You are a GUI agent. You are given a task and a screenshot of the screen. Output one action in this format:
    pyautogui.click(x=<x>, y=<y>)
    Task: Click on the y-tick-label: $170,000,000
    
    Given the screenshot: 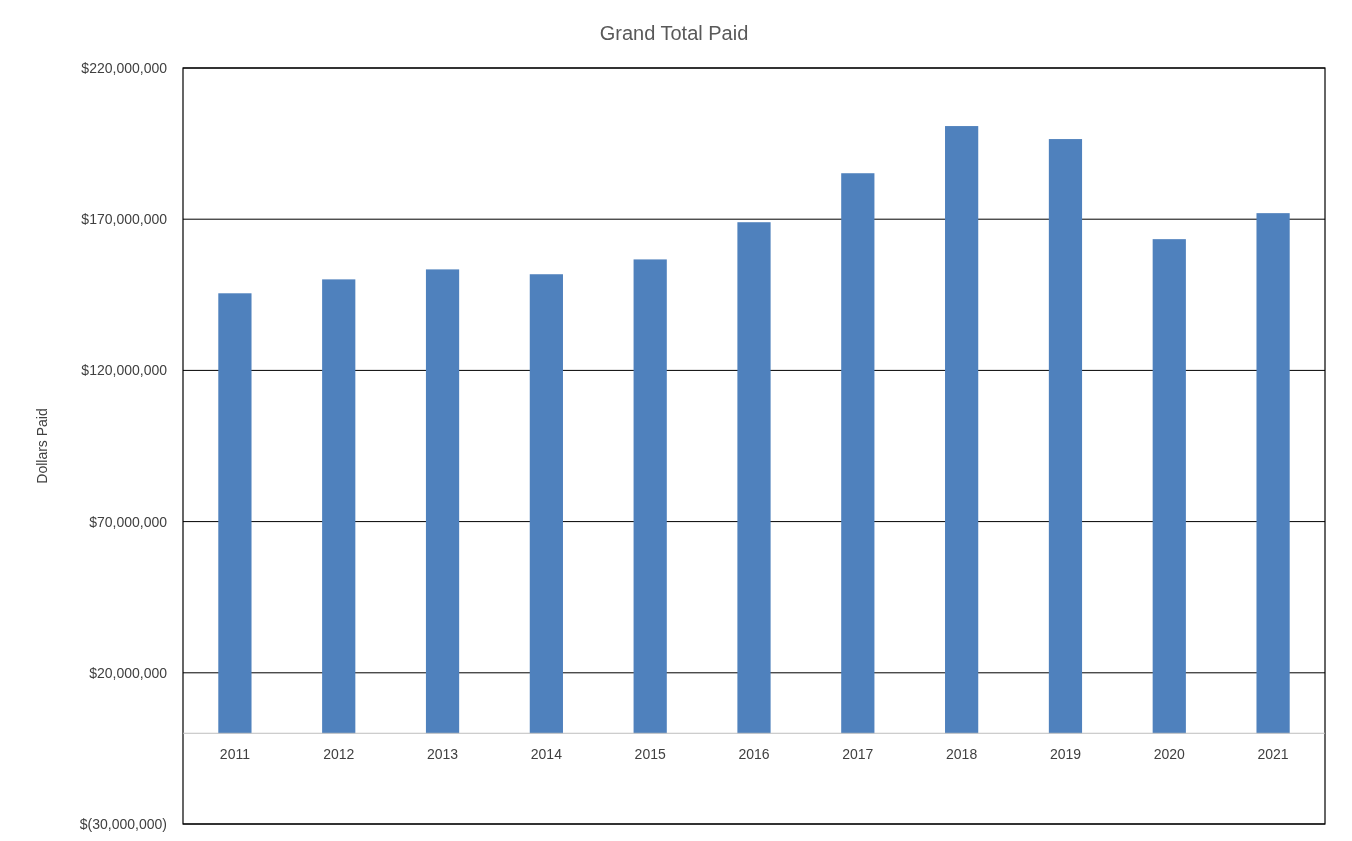 What is the action you would take?
    pyautogui.click(x=124, y=219)
    